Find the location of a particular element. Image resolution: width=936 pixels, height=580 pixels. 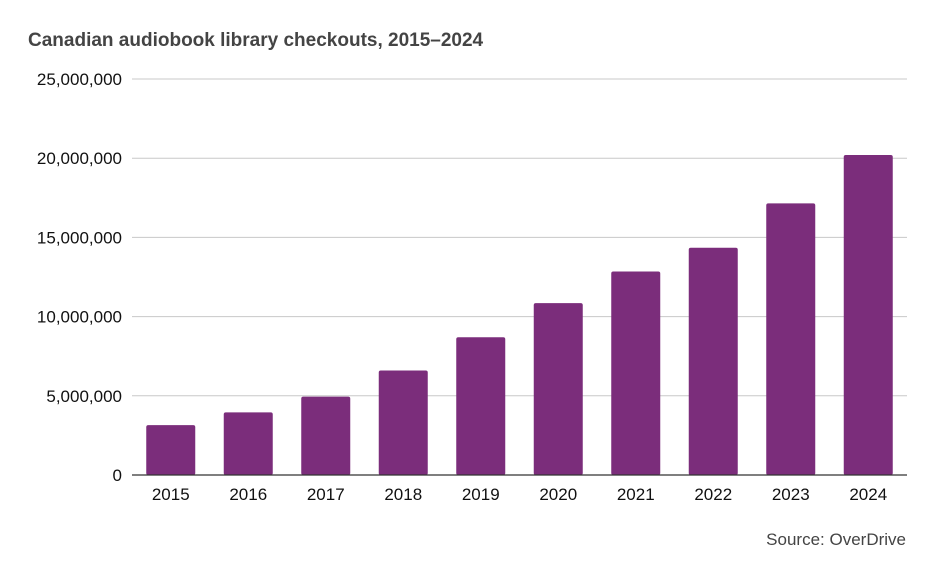

x-tick-label: 2019 is located at coordinates (481, 494).